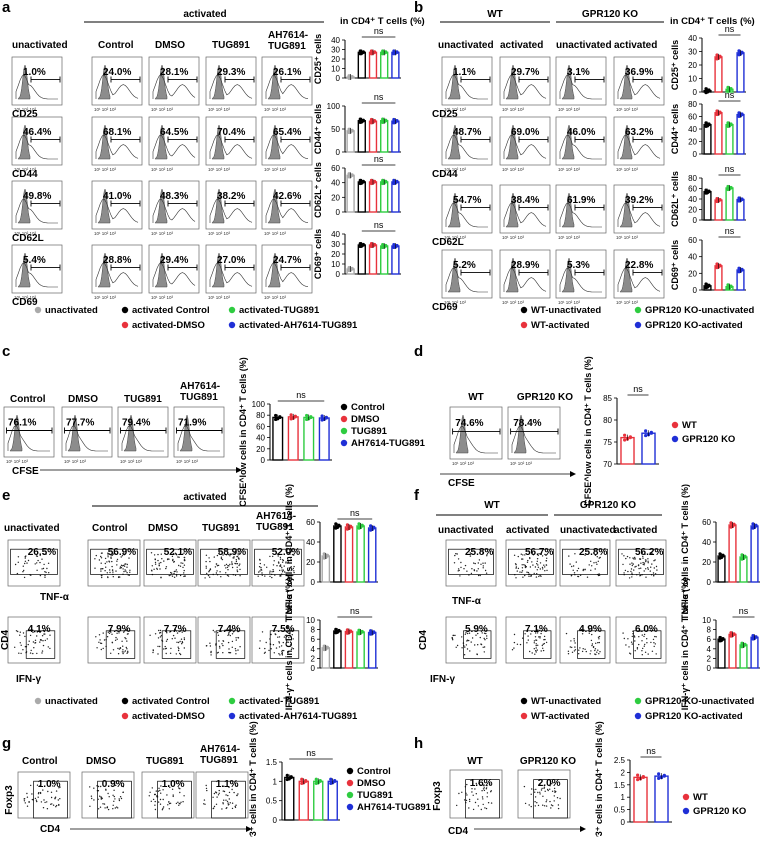 This screenshot has width=766, height=842. What do you see at coordinates (218, 142) in the screenshot?
I see `histogram-unstained-peak` at bounding box center [218, 142].